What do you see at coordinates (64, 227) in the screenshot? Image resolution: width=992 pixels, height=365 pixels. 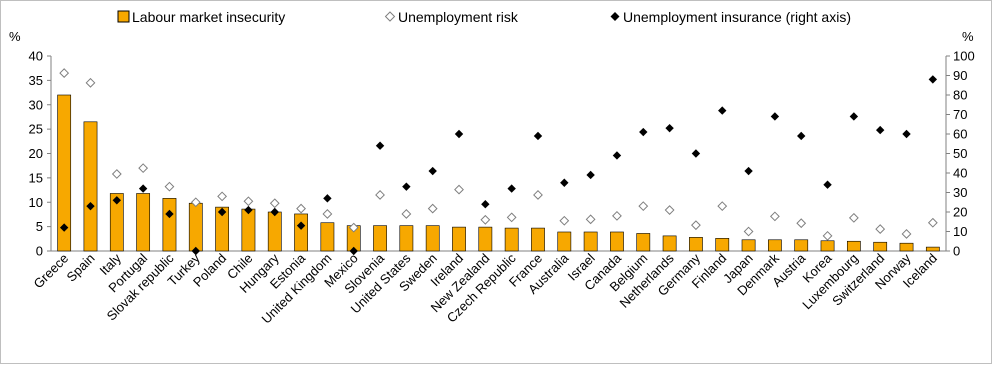 I see `point-unemployment-insurance-greece` at bounding box center [64, 227].